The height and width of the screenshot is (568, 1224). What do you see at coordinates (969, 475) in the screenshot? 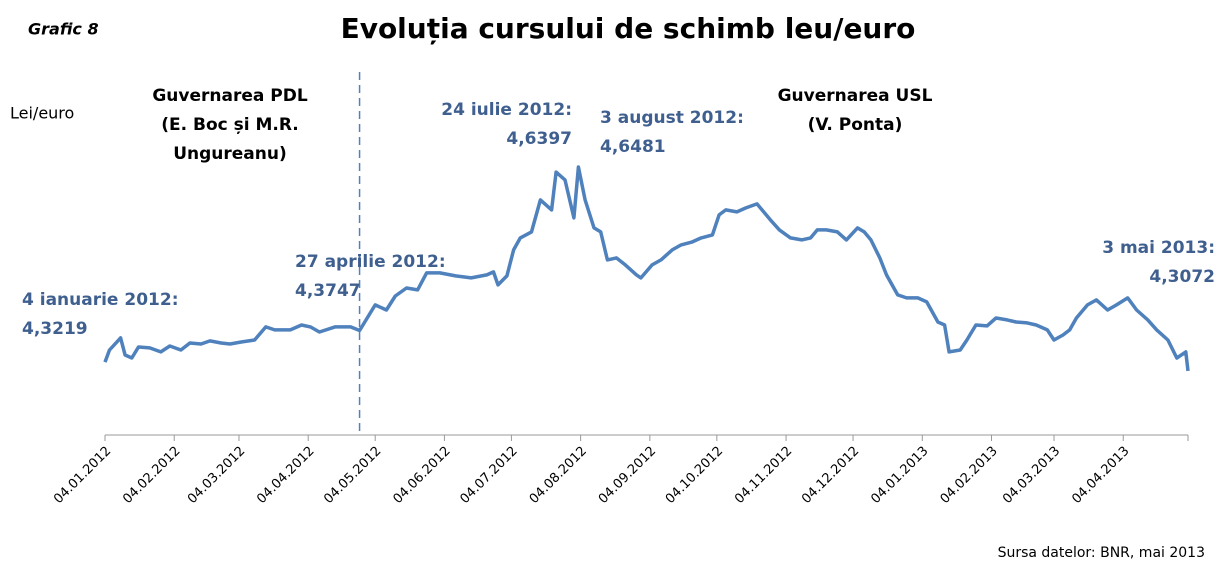
I see `x-tick-label: 04.02.2013` at bounding box center [969, 475].